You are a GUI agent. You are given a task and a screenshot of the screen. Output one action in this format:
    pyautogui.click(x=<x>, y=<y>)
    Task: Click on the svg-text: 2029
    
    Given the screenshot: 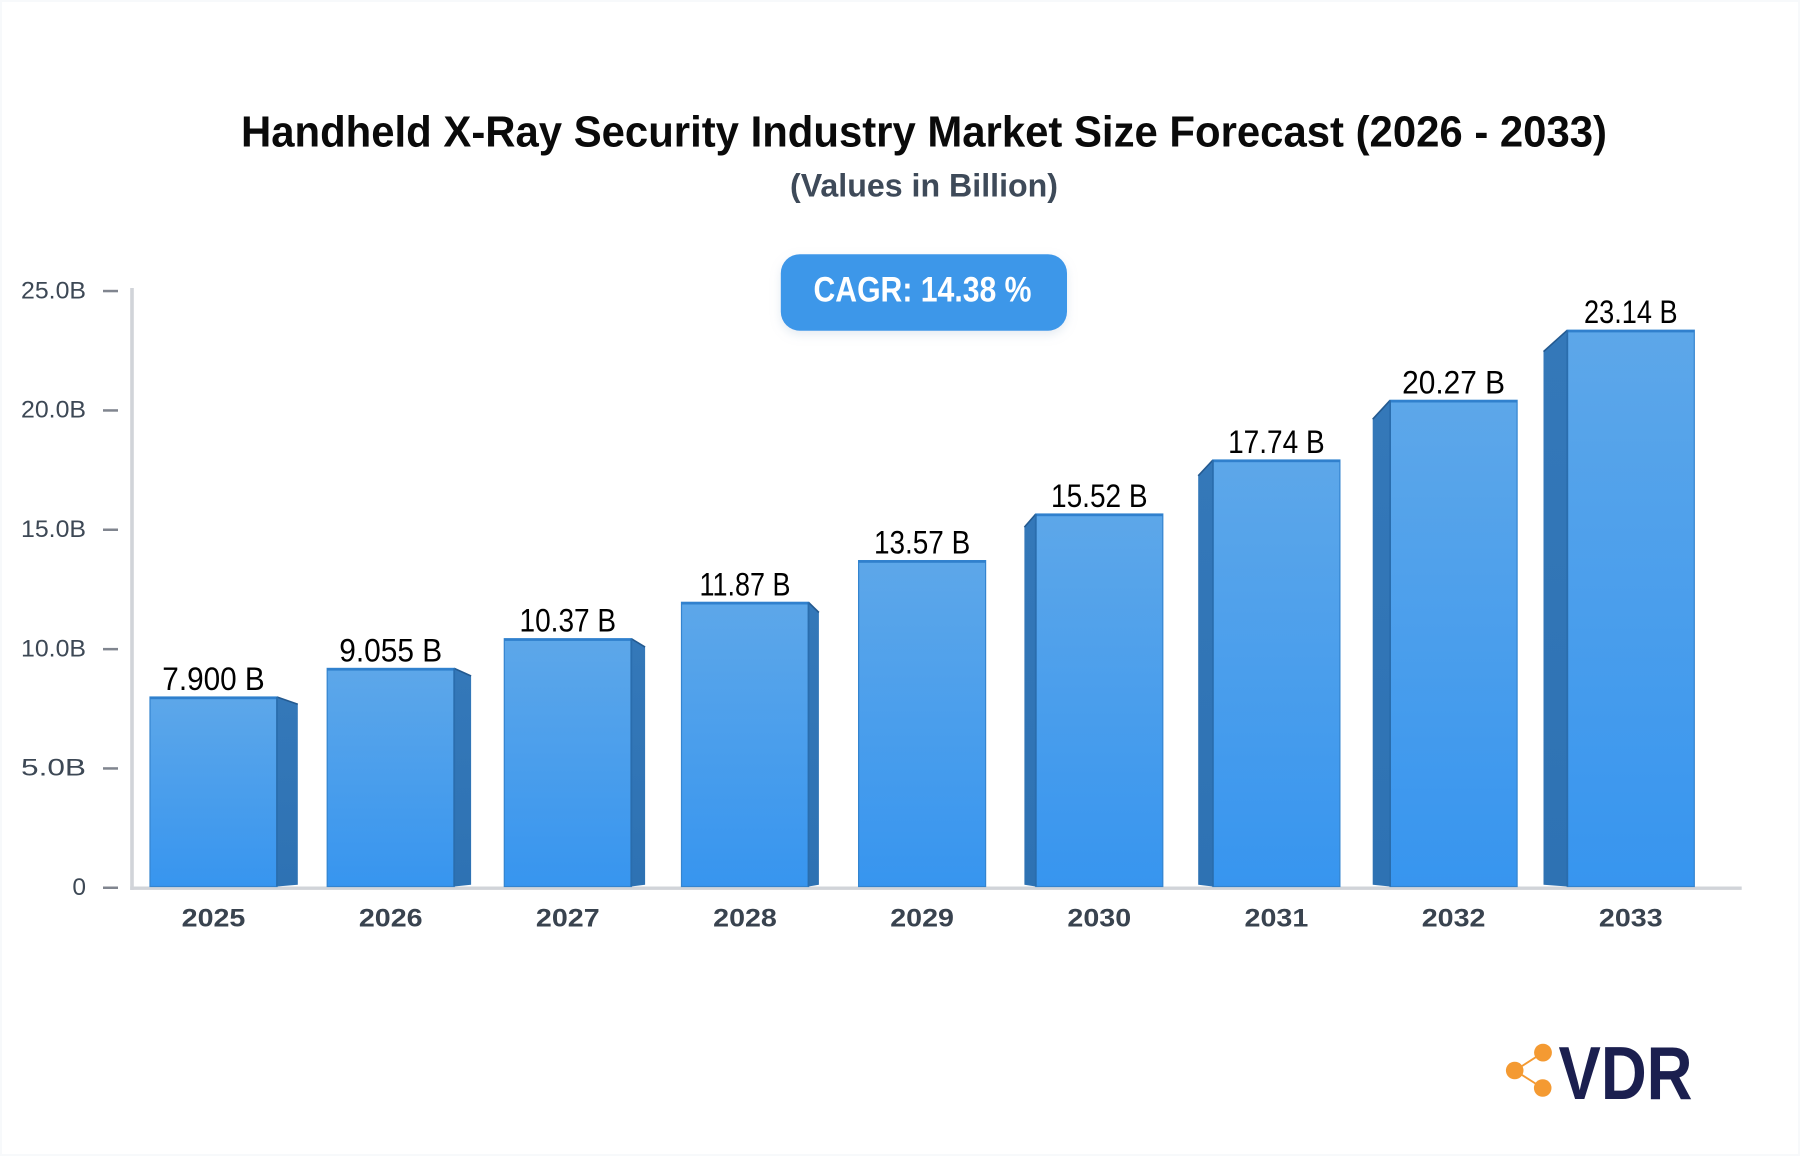 What is the action you would take?
    pyautogui.click(x=922, y=919)
    